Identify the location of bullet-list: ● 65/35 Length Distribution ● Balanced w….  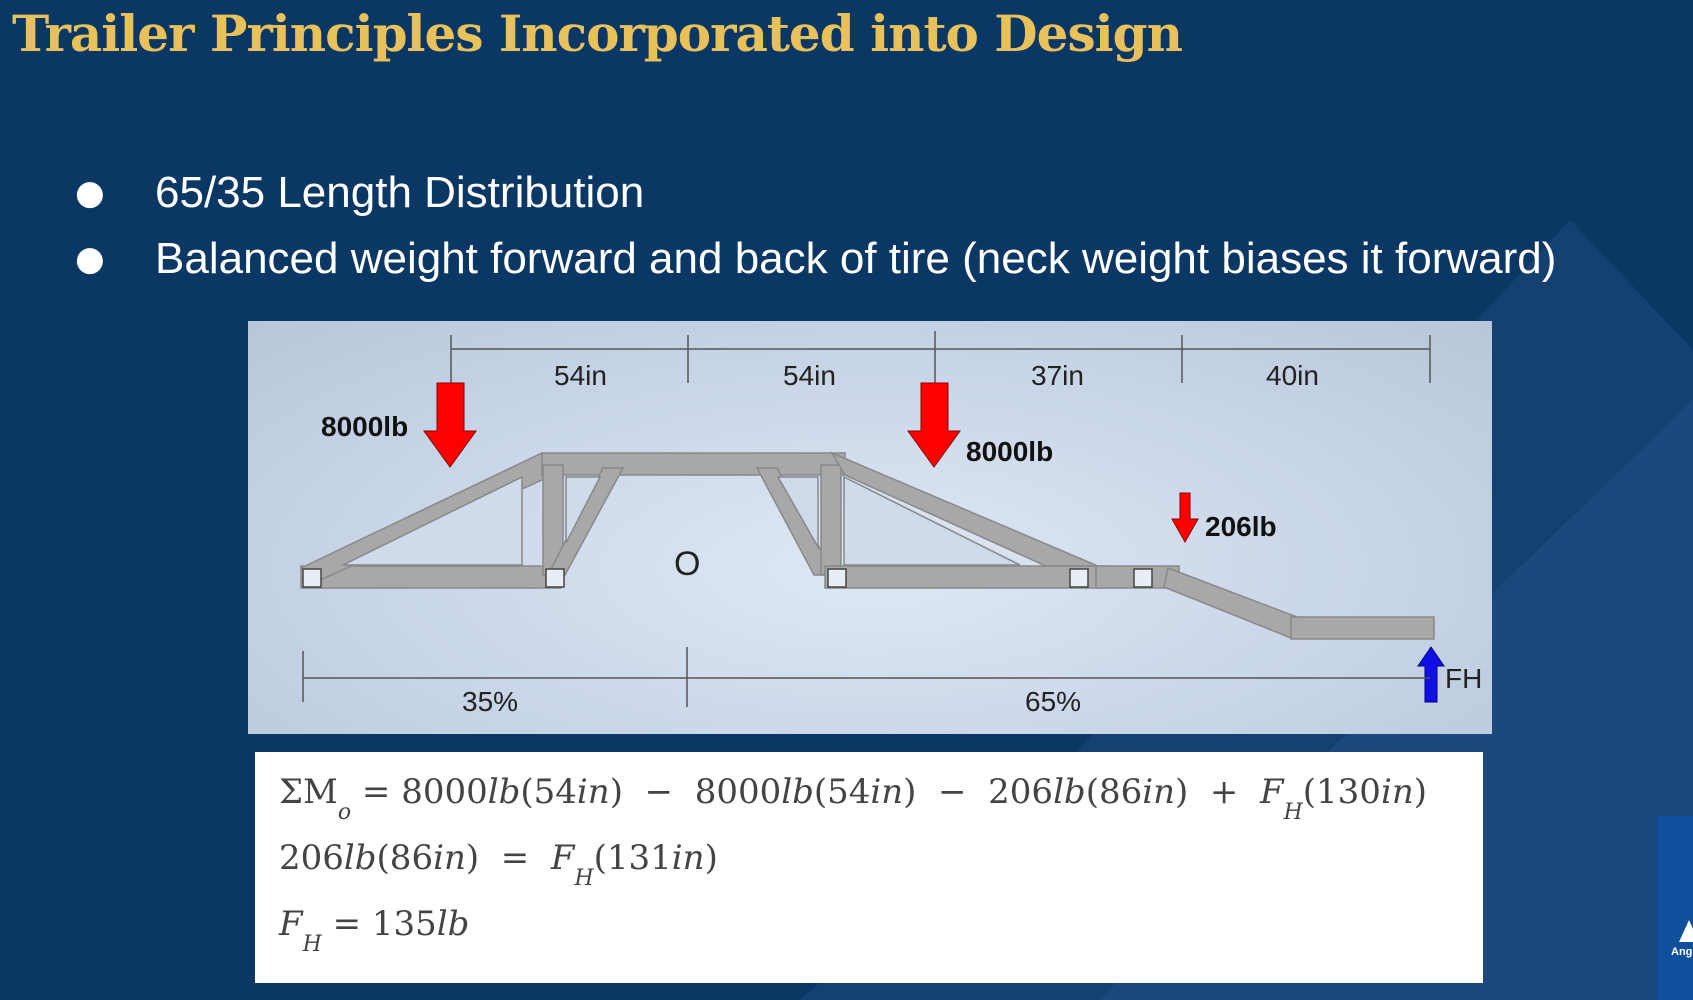
(815, 226).